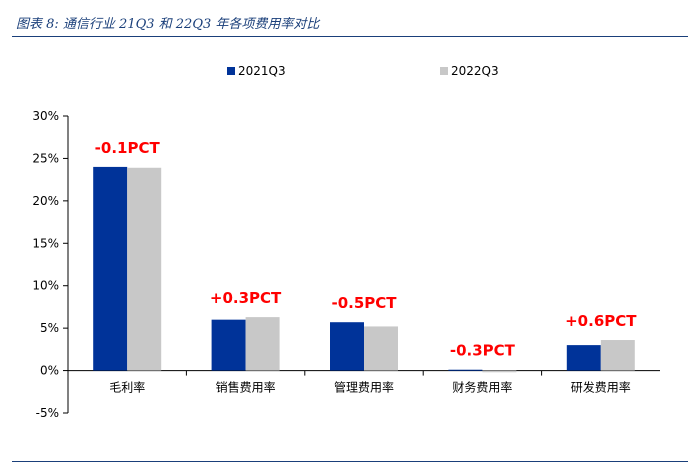 The width and height of the screenshot is (700, 470). I want to click on pct-change-annotation: -0.3PCT, so click(483, 351).